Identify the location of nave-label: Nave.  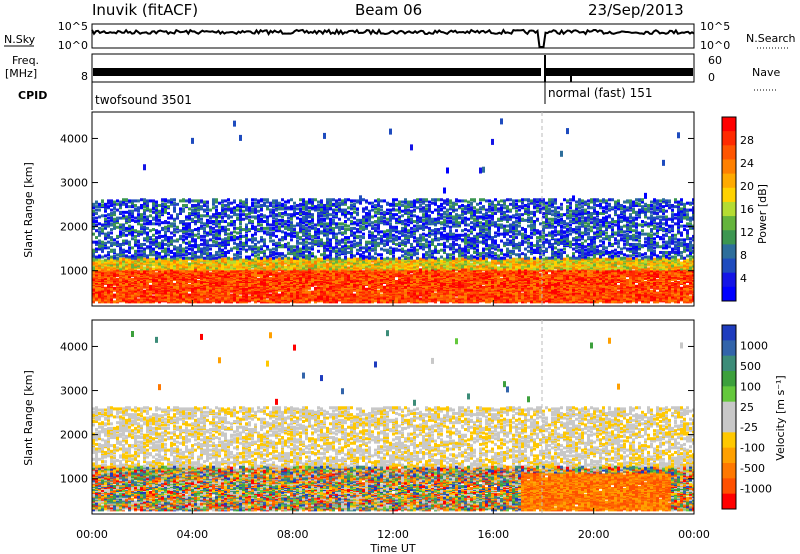
(766, 72).